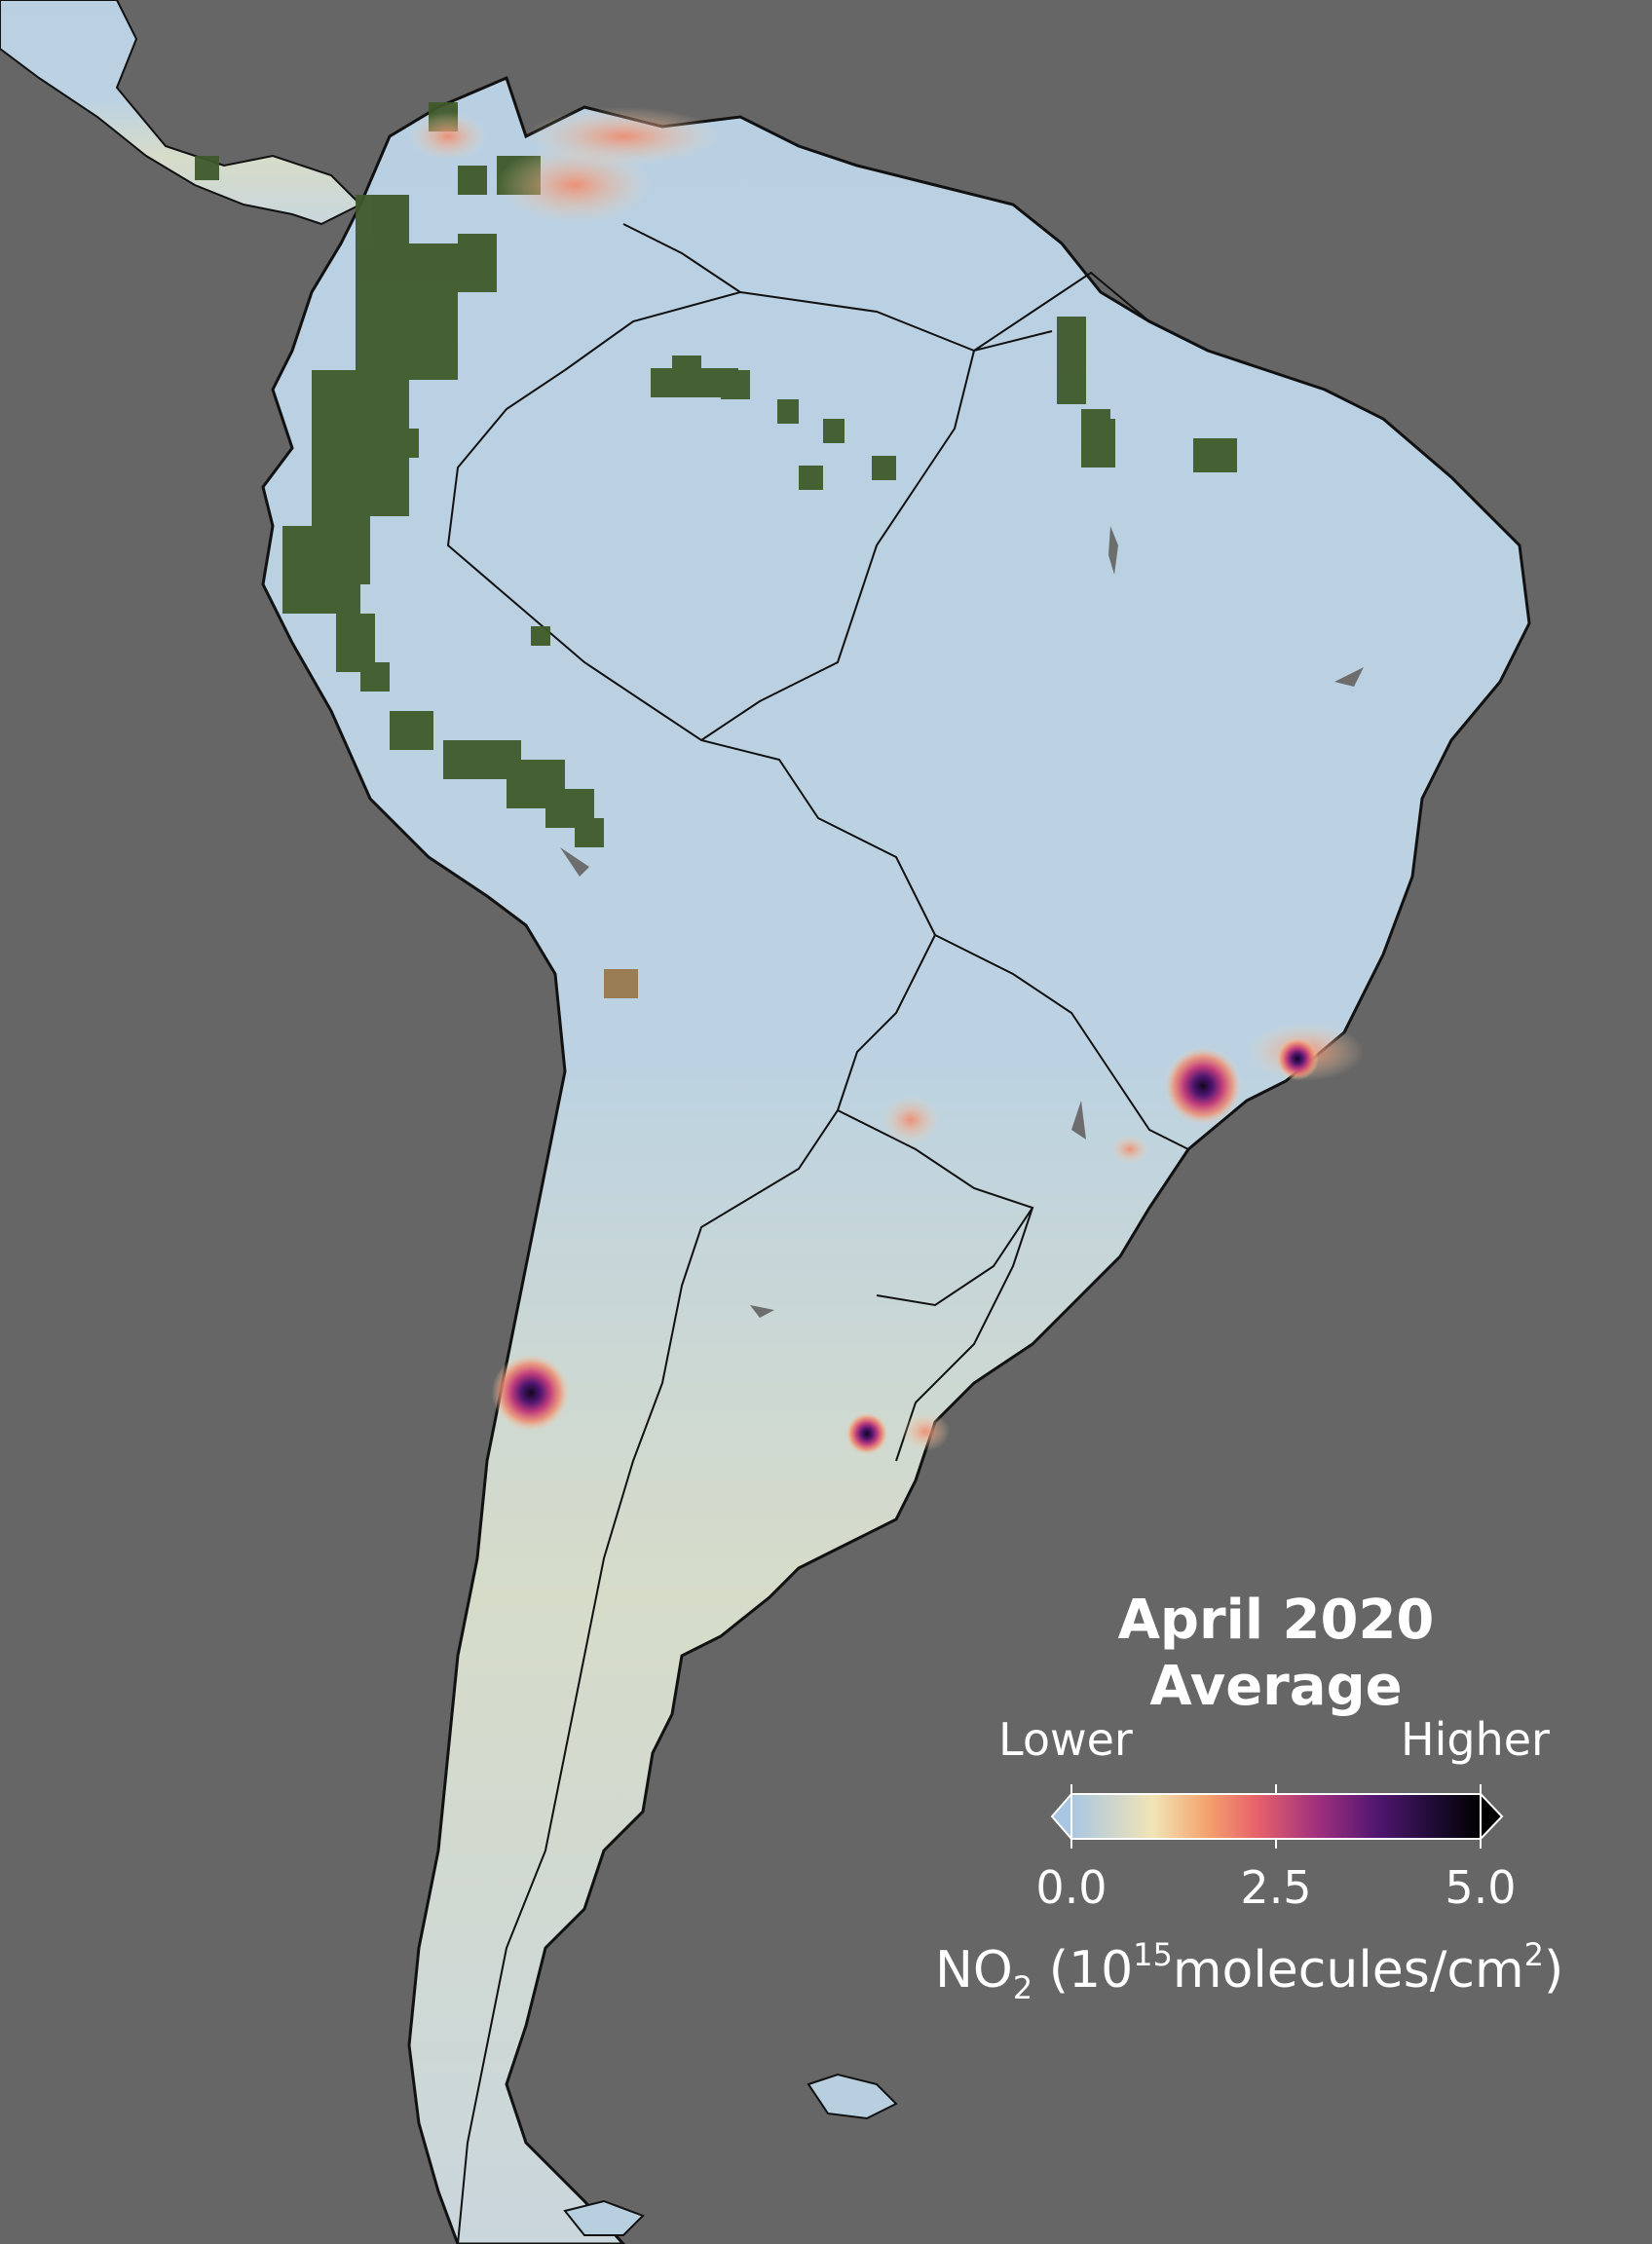 The height and width of the screenshot is (2244, 1652). Describe the element at coordinates (1348, 1971) in the screenshot. I see `unit-text: molecules/cm` at that location.